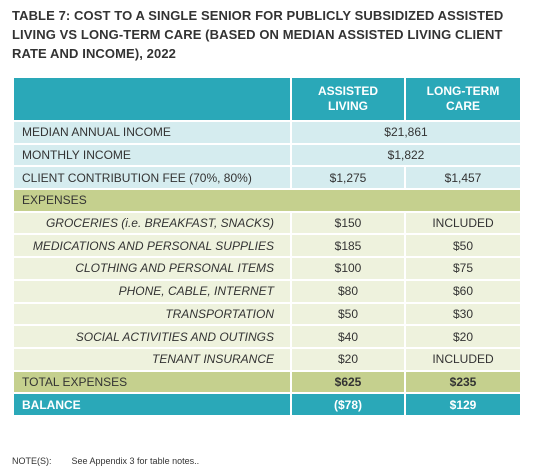 The width and height of the screenshot is (552, 473). I want to click on row-label: MEDICATIONS AND PERSONAL SUPPLIES, so click(152, 246).